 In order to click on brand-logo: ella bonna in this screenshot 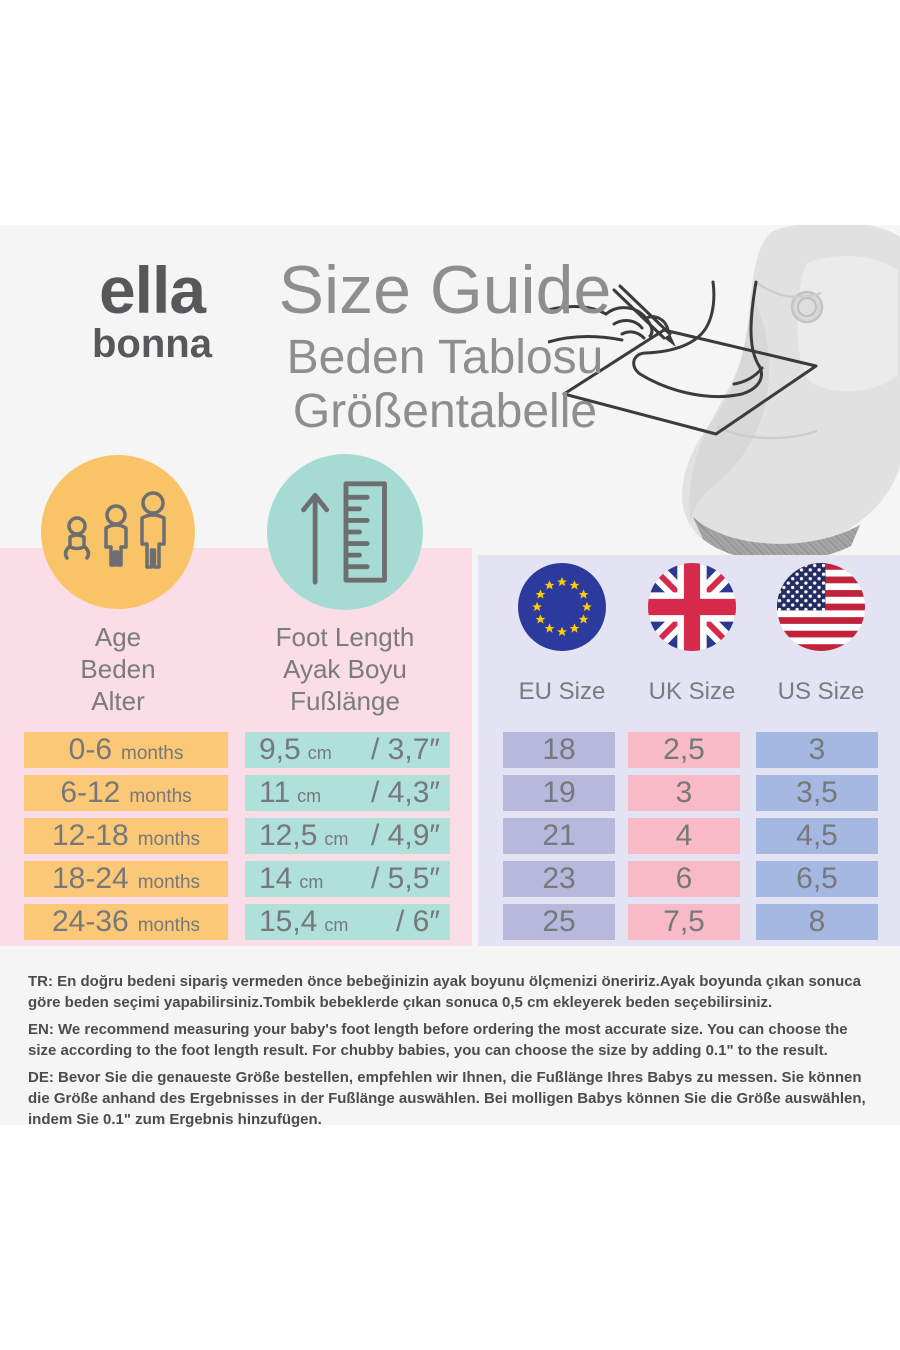, I will do `click(152, 309)`.